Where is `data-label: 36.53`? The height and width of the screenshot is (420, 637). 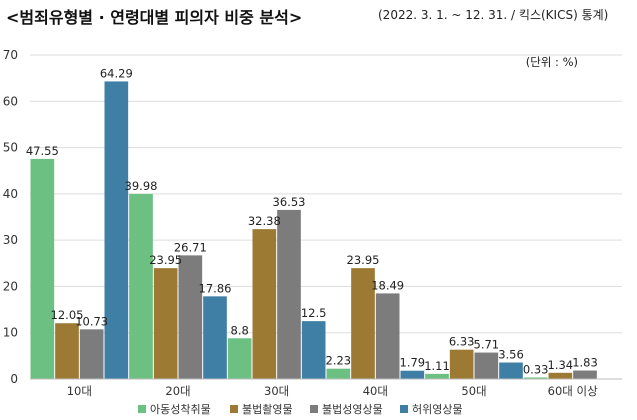
data-label: 36.53 is located at coordinates (289, 202).